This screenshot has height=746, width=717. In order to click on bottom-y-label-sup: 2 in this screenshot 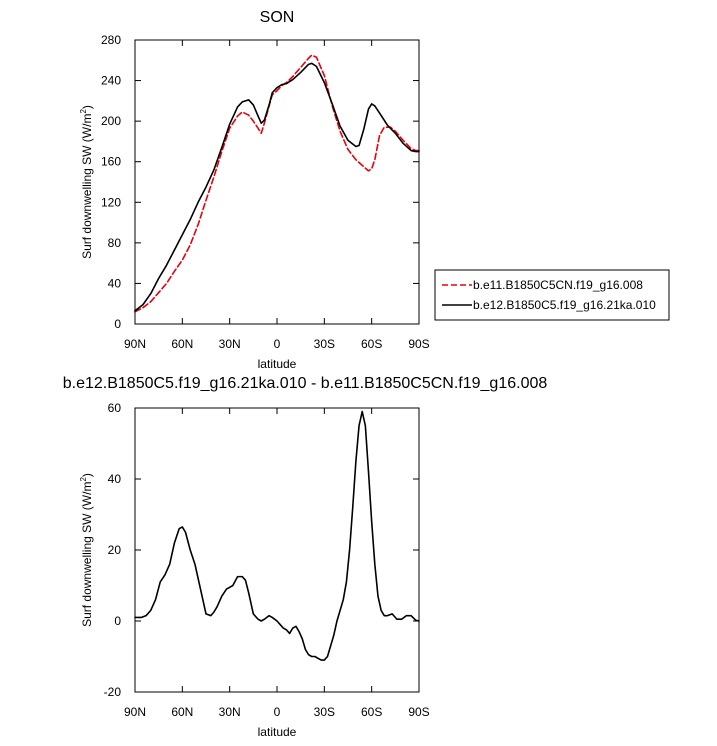, I will do `click(83, 479)`.